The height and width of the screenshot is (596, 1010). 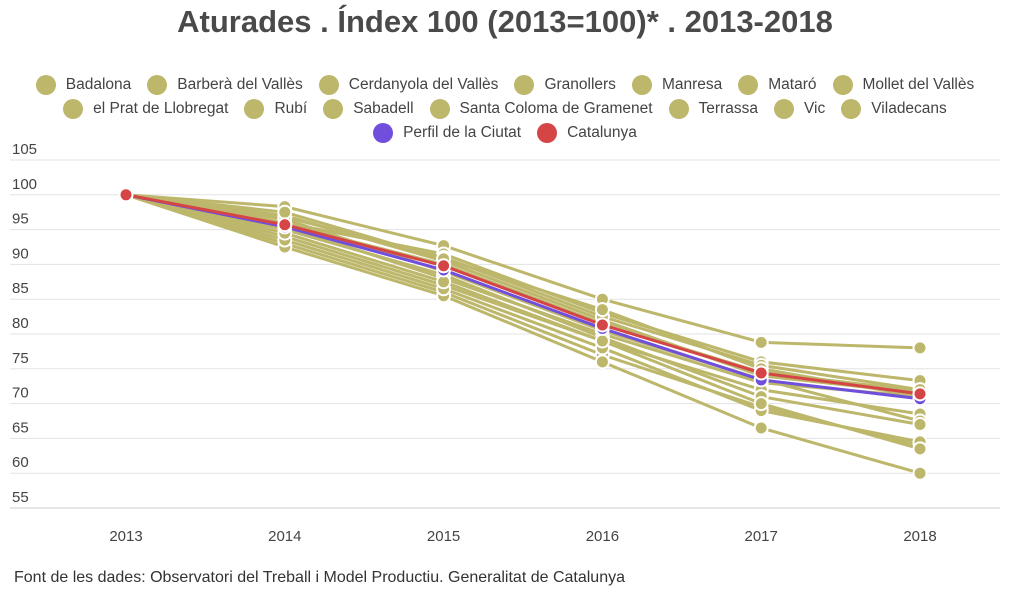 What do you see at coordinates (462, 132) in the screenshot?
I see `legend-label: Perfil de la Ciutat` at bounding box center [462, 132].